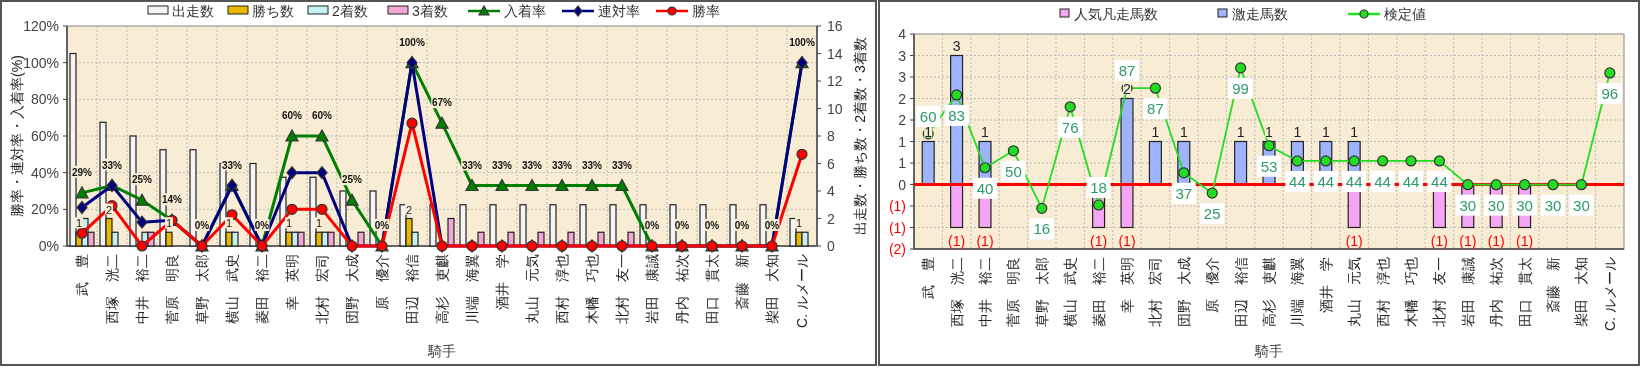 This screenshot has height=368, width=1641. What do you see at coordinates (1013, 171) in the screenshot?
I see `data-label: 50` at bounding box center [1013, 171].